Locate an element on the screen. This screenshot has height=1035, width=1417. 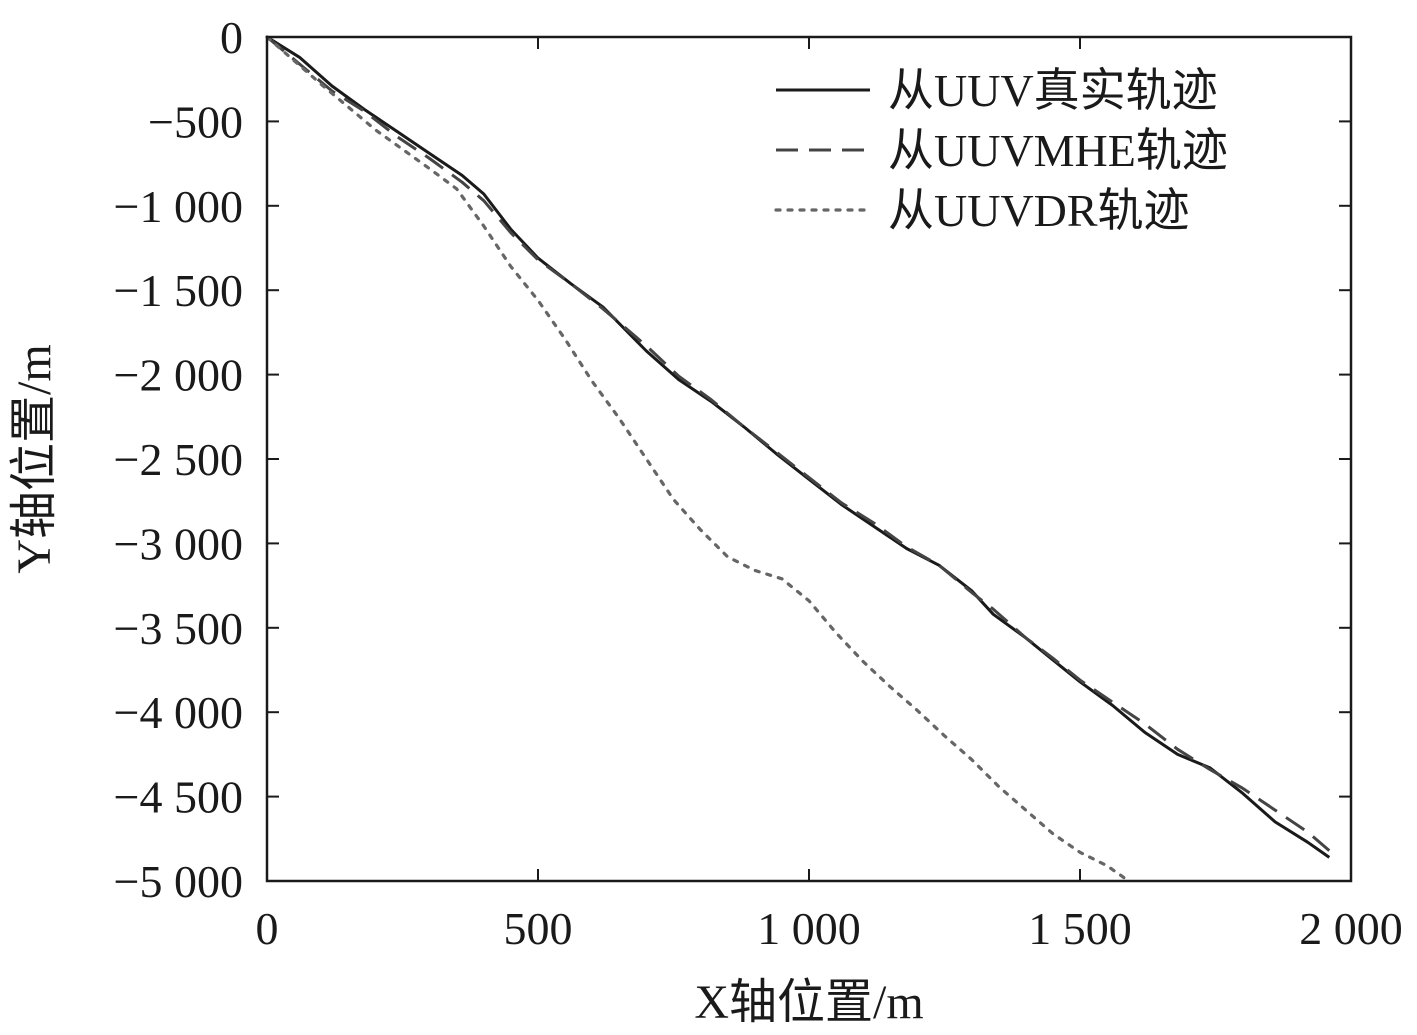
y-tick-label: −1 000 is located at coordinates (178, 206).